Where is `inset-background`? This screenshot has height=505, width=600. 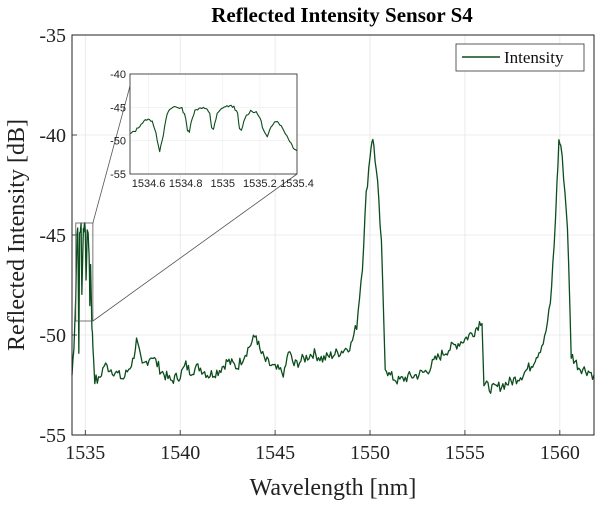
inset-background is located at coordinates (213, 124).